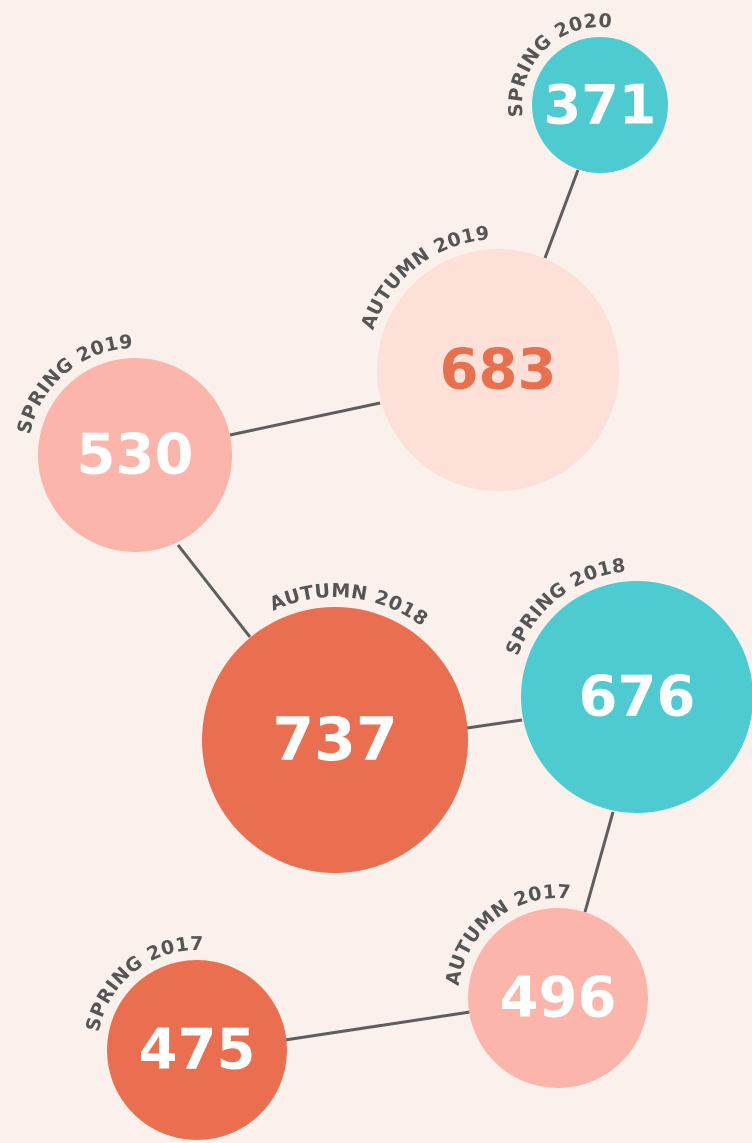 This screenshot has width=752, height=1143. I want to click on node-value: 676, so click(637, 697).